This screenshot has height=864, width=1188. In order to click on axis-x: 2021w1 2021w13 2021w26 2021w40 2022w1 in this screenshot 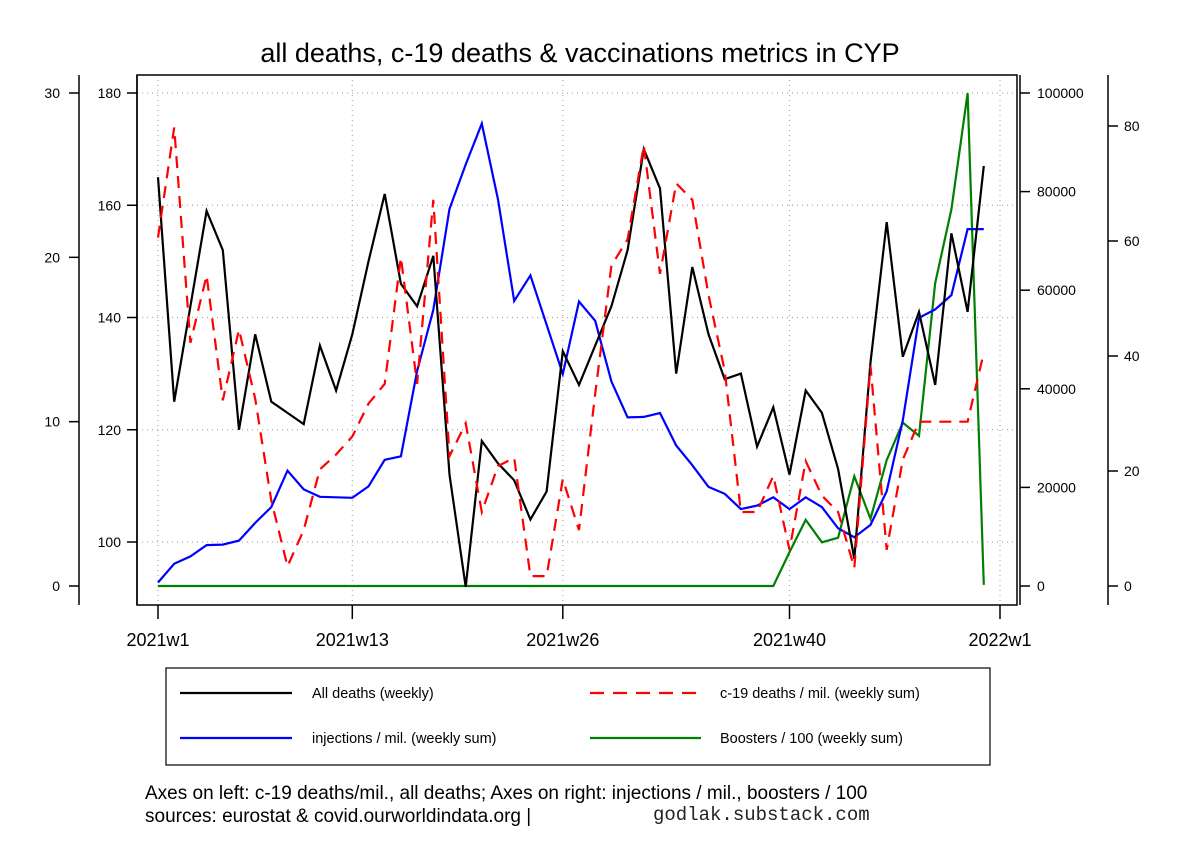, I will do `click(579, 627)`.